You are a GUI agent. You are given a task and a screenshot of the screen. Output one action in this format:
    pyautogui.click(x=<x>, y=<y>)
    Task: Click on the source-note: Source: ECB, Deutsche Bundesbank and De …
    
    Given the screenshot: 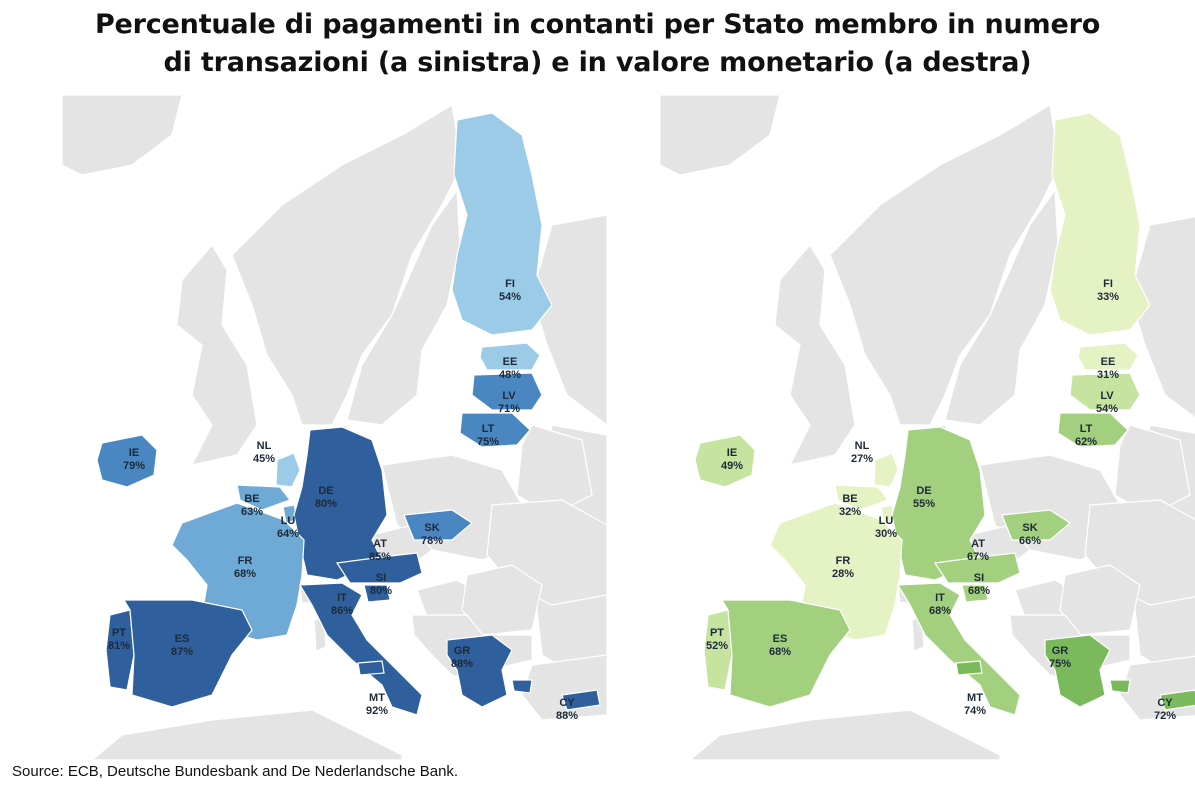 What is the action you would take?
    pyautogui.click(x=235, y=771)
    